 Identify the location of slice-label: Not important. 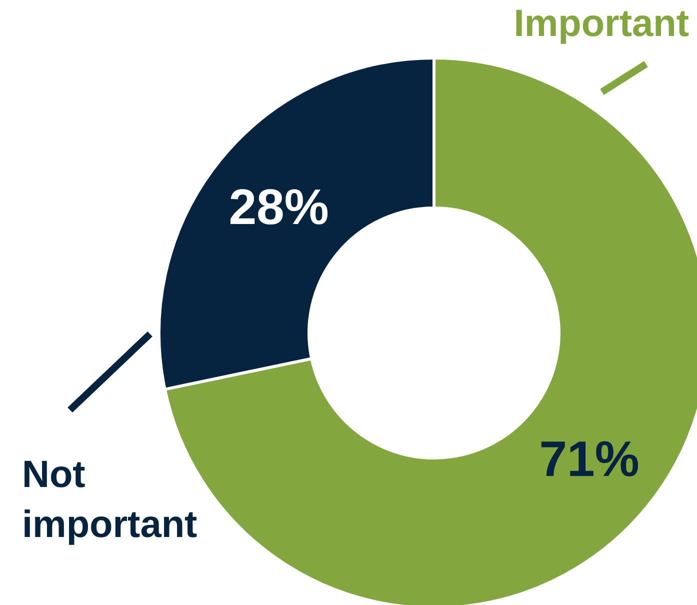
(110, 500).